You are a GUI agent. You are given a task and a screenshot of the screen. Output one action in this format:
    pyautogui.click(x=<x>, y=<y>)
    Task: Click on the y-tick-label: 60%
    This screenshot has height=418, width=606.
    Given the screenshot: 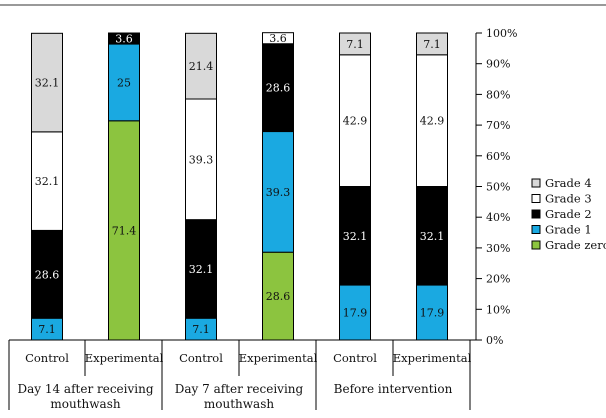 What is the action you would take?
    pyautogui.click(x=498, y=156)
    